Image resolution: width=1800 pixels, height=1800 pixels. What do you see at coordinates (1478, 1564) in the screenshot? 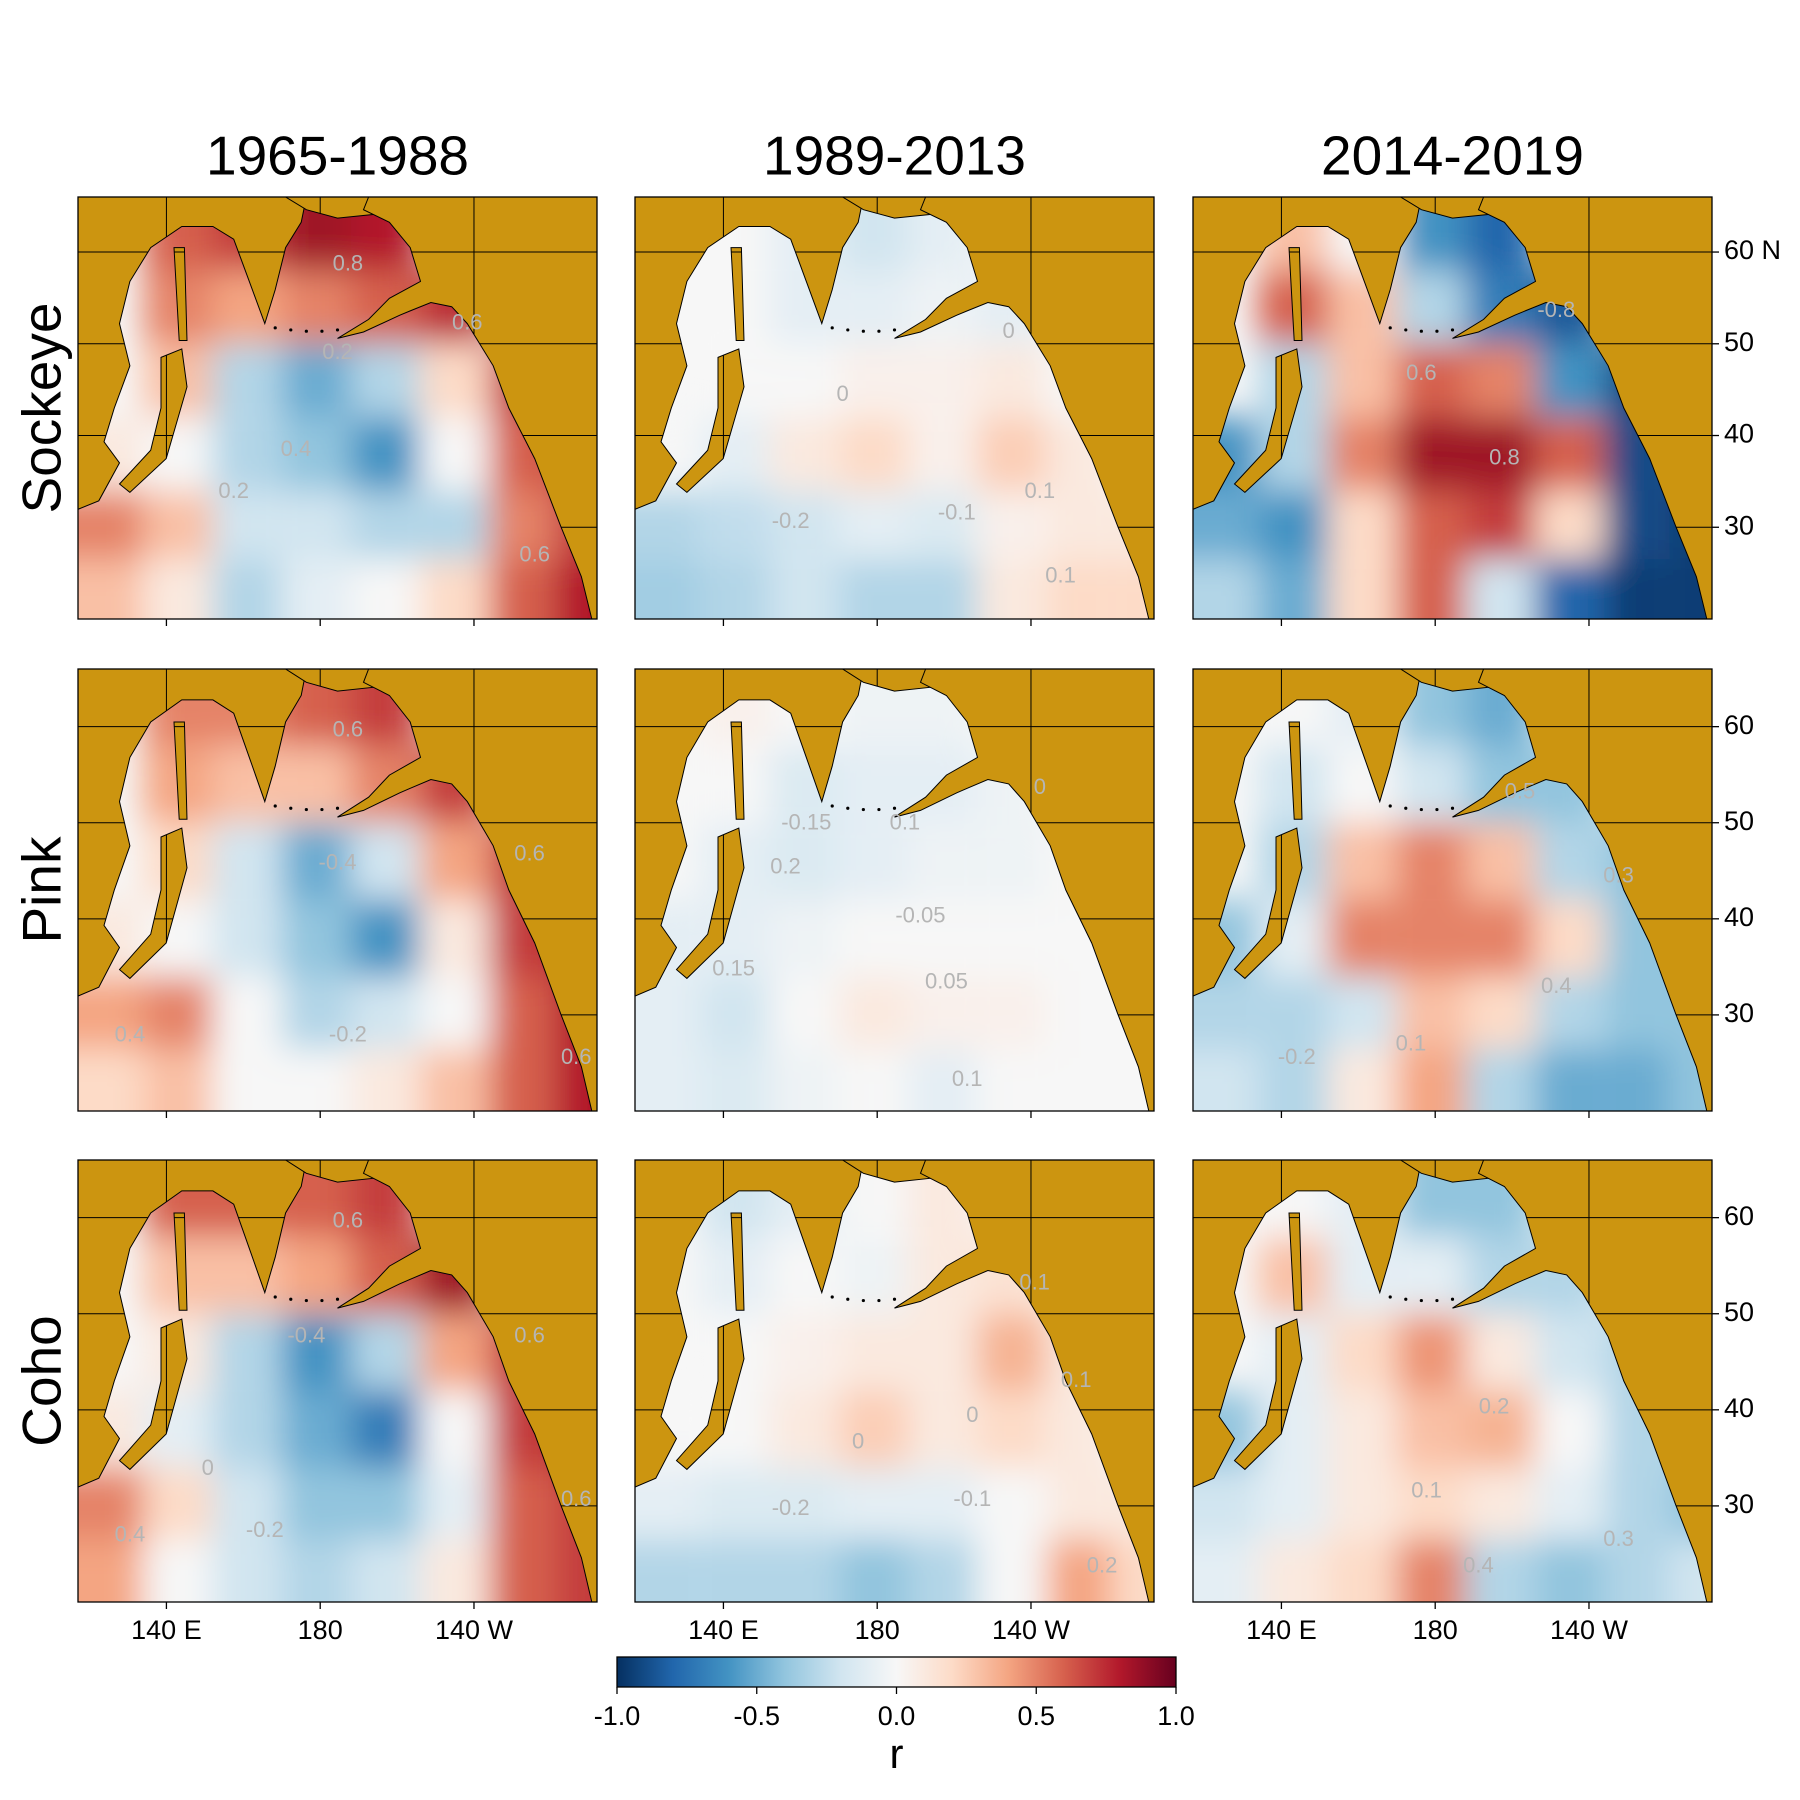
I see `contour-label: 0.4` at bounding box center [1478, 1564].